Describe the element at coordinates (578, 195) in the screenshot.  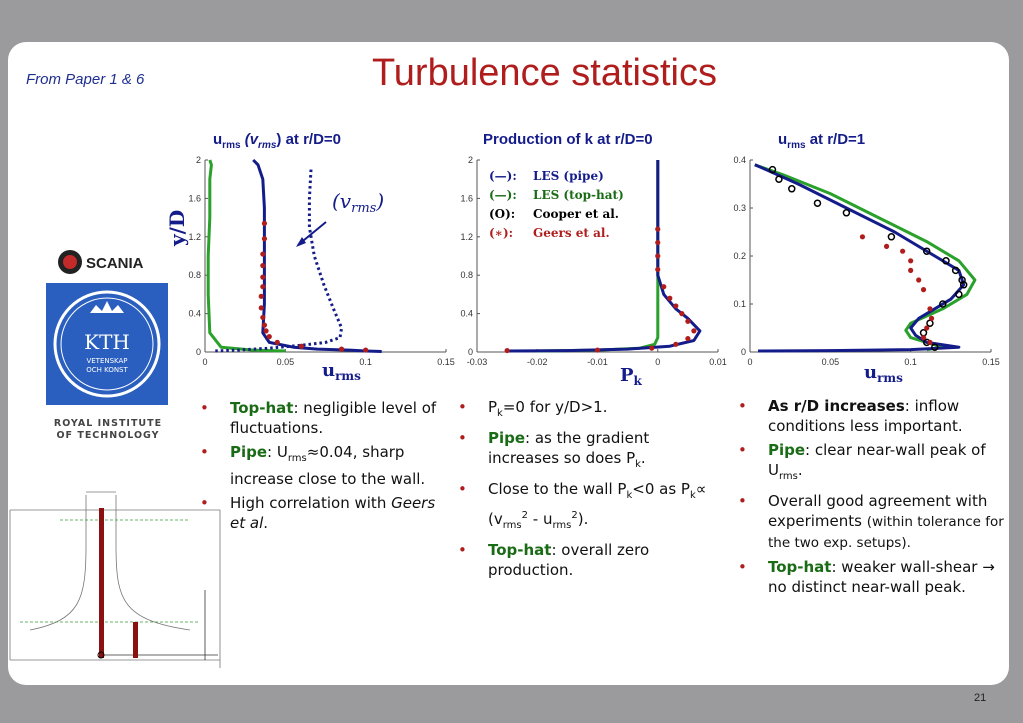
I see `legend-label: LES (top-hat)` at that location.